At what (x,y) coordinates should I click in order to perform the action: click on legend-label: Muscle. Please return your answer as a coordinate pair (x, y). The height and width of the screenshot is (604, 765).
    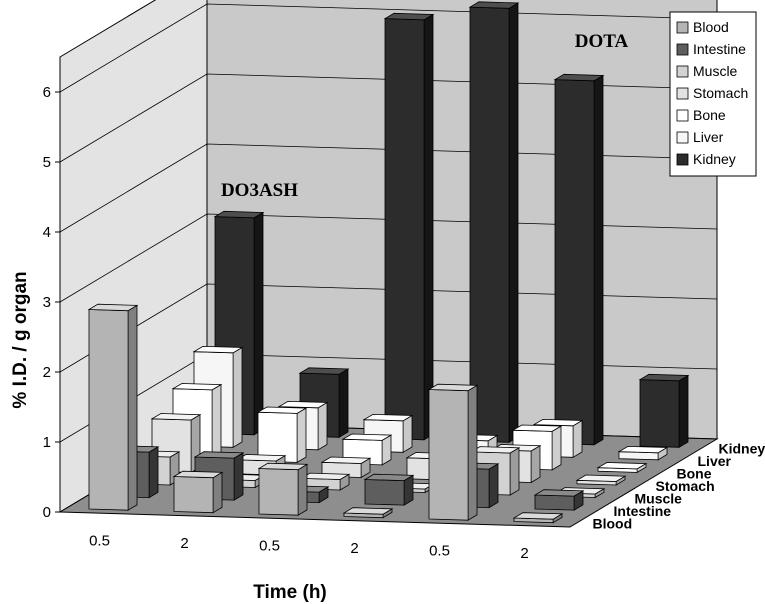
    Looking at the image, I should click on (715, 71).